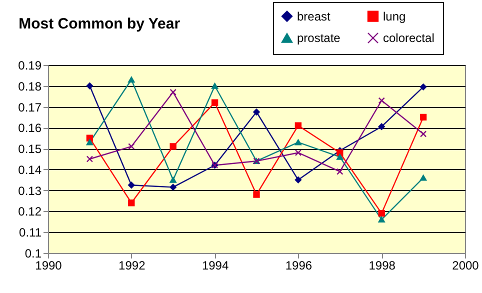 This screenshot has width=482, height=293. I want to click on y-tick-label: 0.15, so click(30, 149).